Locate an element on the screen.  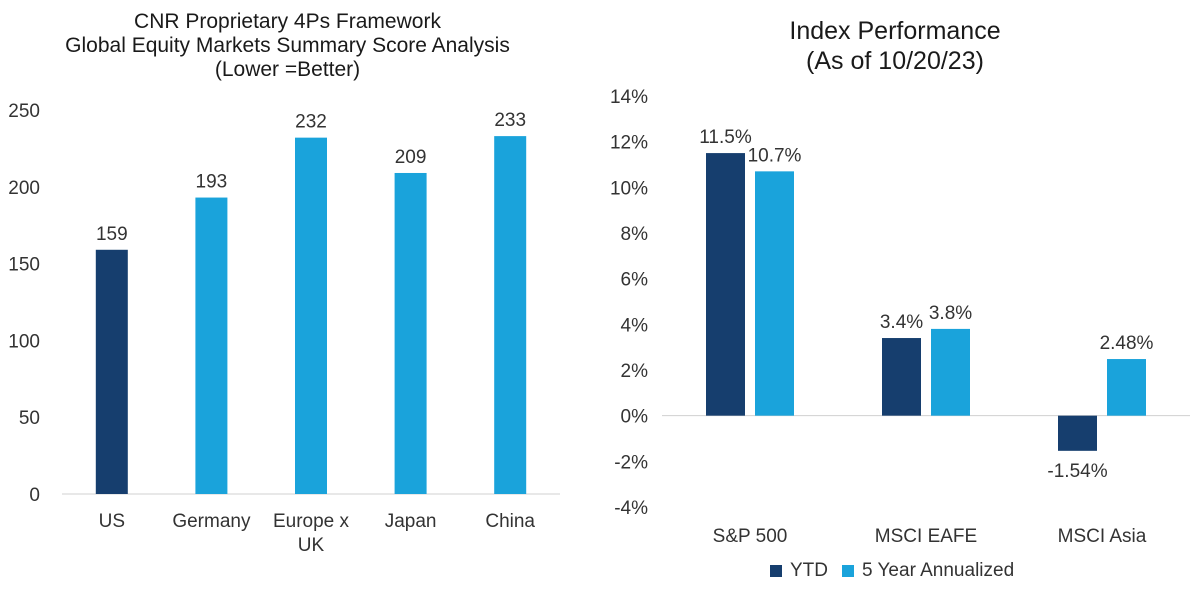
legend-item-ytd: YTD is located at coordinates (799, 571).